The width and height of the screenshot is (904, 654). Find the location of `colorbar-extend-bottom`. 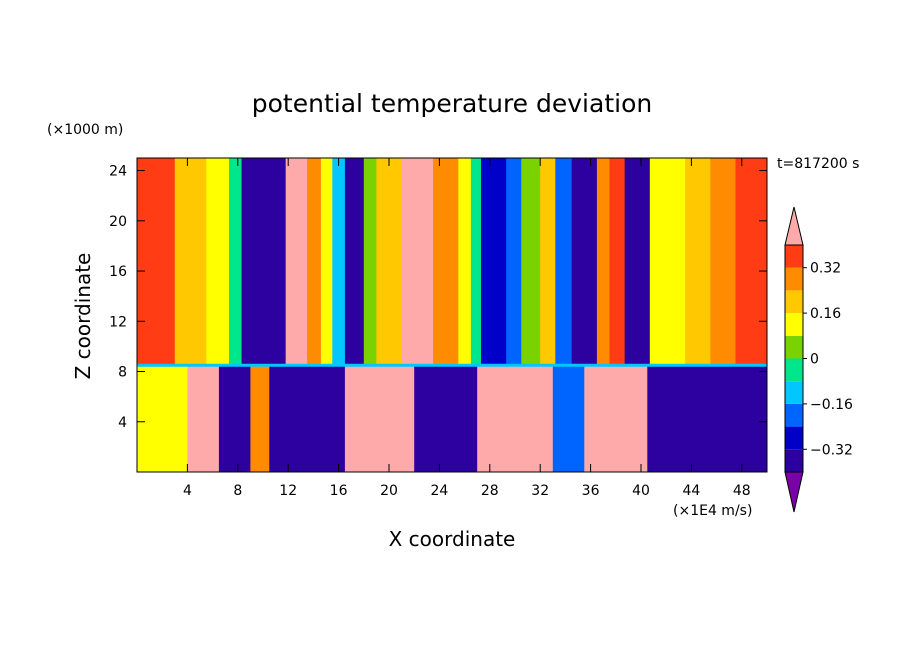

colorbar-extend-bottom is located at coordinates (794, 492).